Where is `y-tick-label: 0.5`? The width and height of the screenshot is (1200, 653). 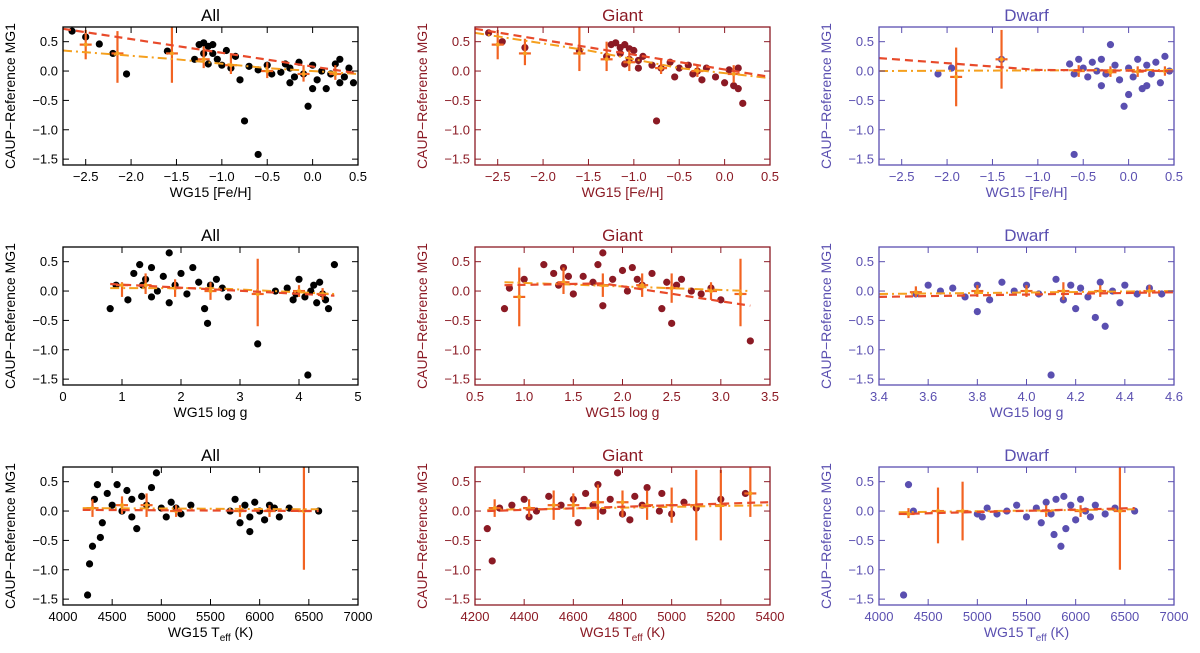 y-tick-label: 0.5 is located at coordinates (49, 481).